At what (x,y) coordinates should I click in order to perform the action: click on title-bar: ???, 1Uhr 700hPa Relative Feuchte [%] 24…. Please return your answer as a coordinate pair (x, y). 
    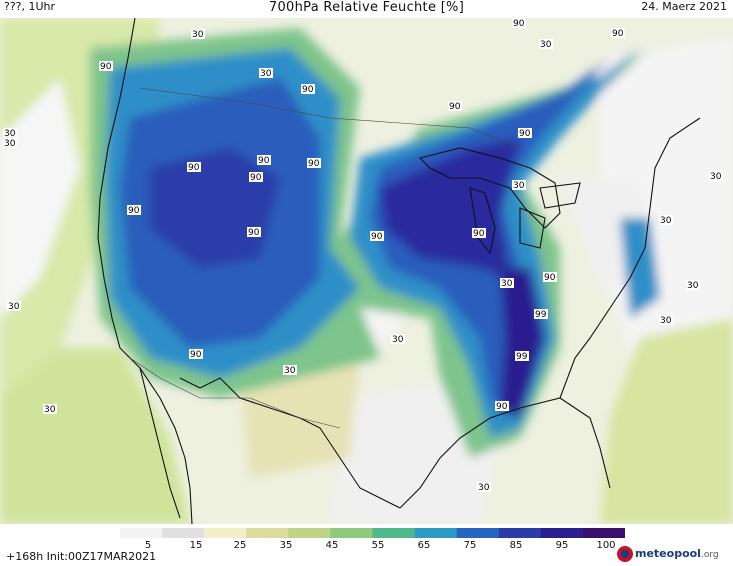
    Looking at the image, I should click on (366, 9).